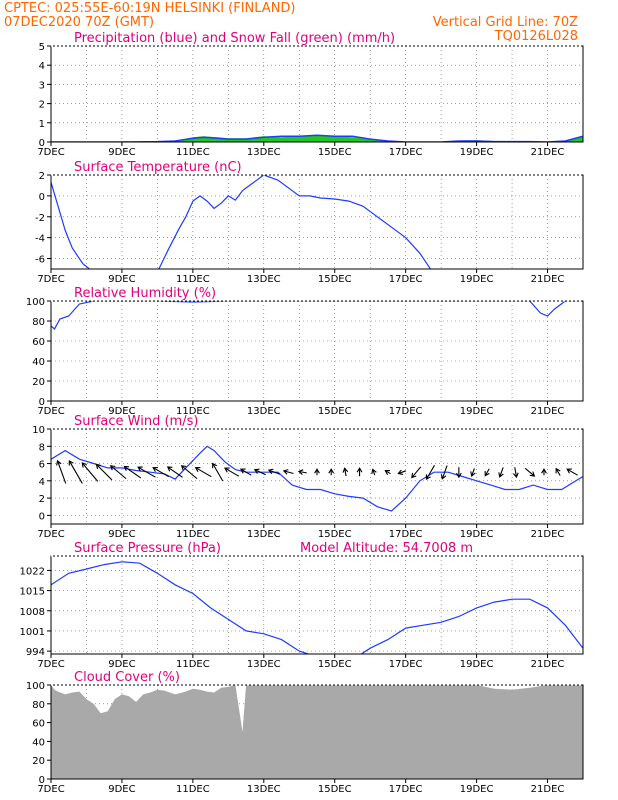 The image size is (618, 800). What do you see at coordinates (42, 197) in the screenshot?
I see `temp-ytick-label: 0` at bounding box center [42, 197].